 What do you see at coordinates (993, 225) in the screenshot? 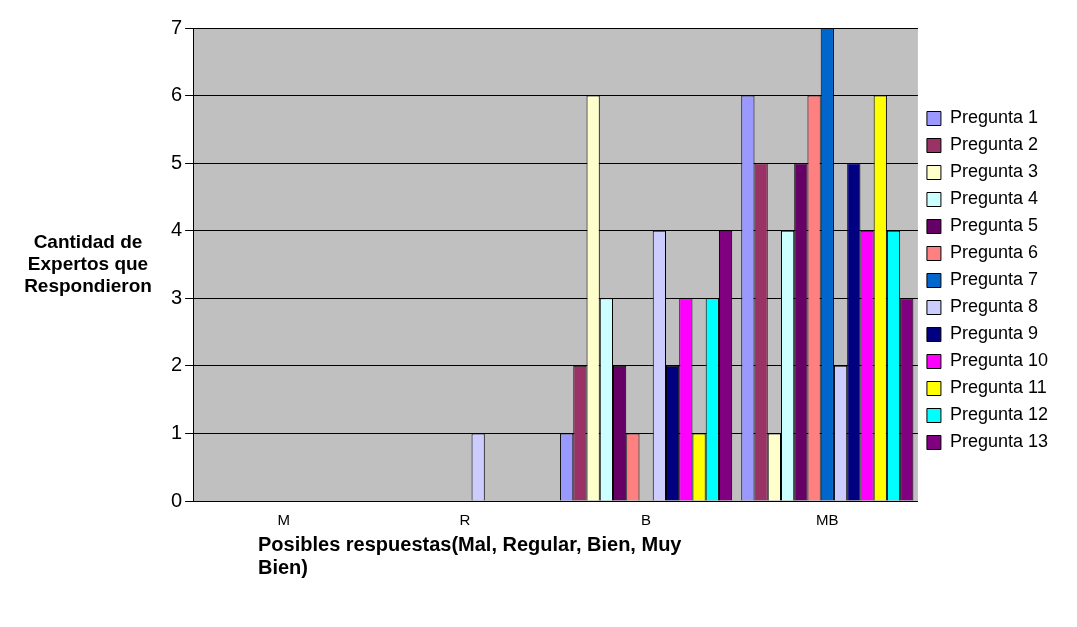
I see `legend-label: Pregunta 5` at bounding box center [993, 225].